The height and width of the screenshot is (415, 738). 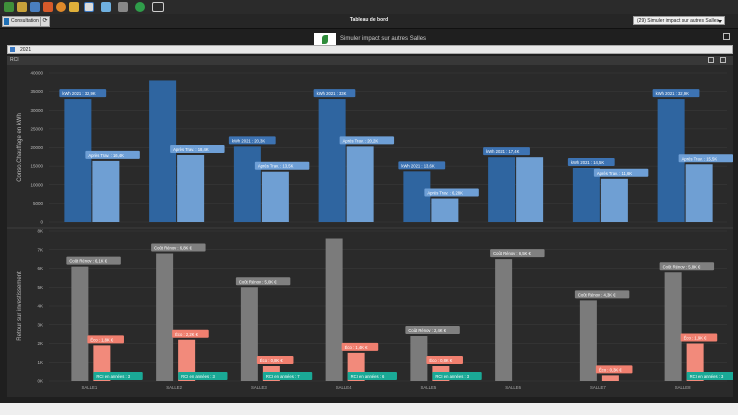 What do you see at coordinates (40, 287) in the screenshot?
I see `bottom-y-tick-label: 5K` at bounding box center [40, 287].